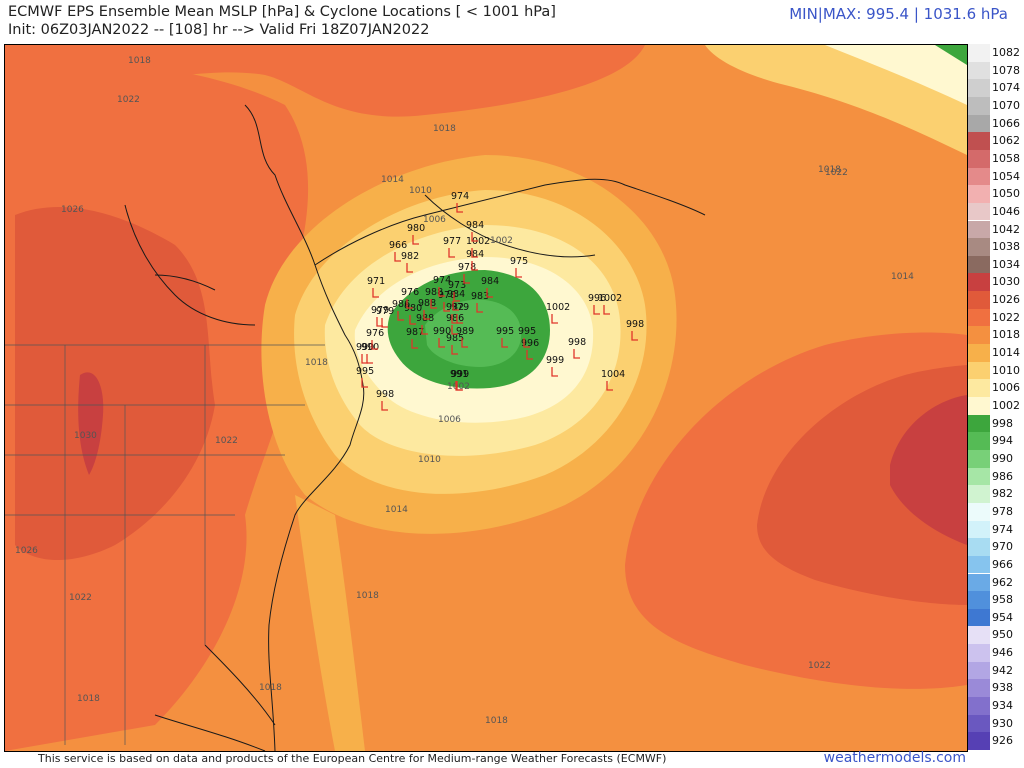 This screenshot has height=768, width=1024. I want to click on legend-label: 1062, so click(1006, 141).